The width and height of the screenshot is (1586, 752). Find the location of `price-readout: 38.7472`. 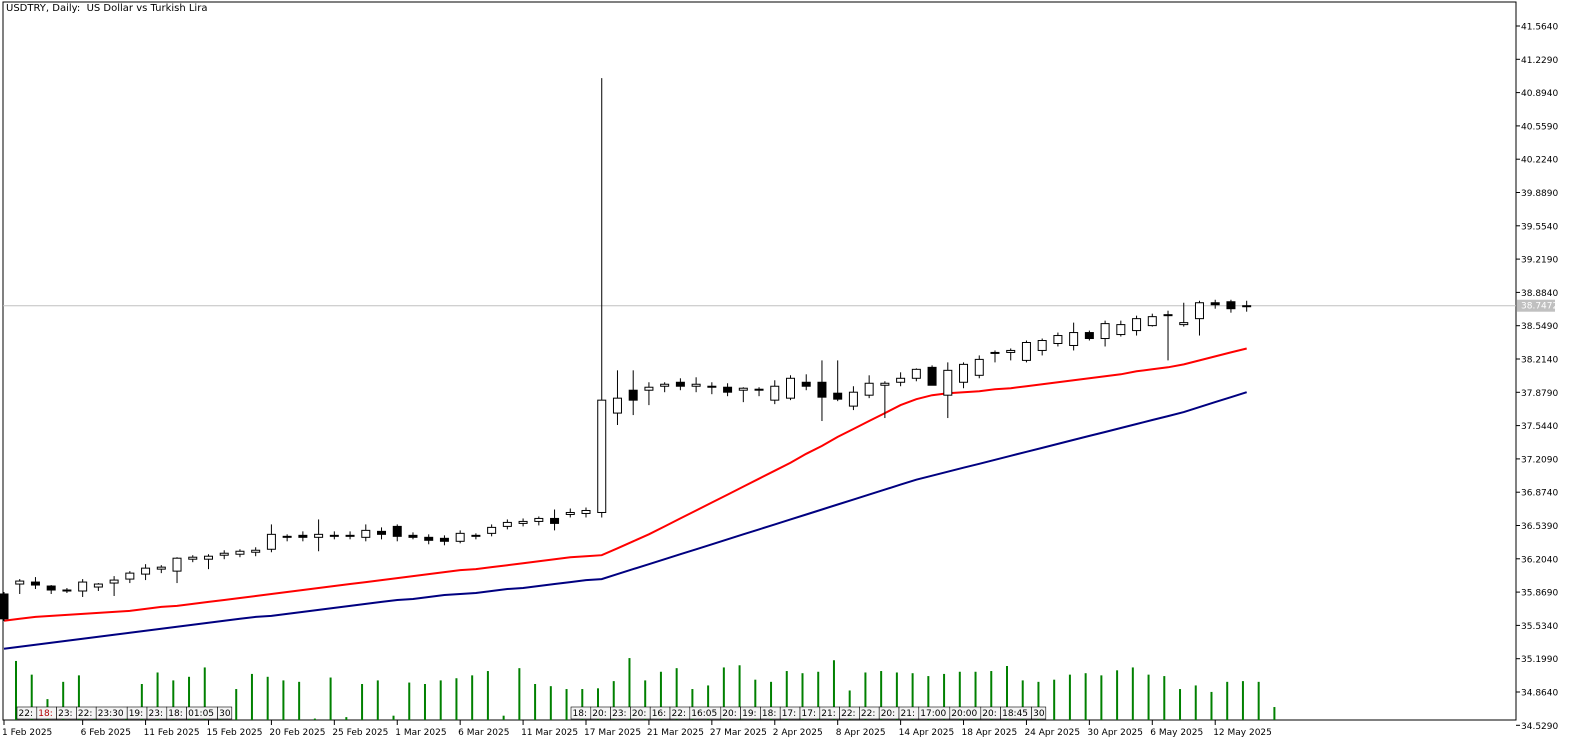

price-readout: 38.7472 is located at coordinates (1537, 305).